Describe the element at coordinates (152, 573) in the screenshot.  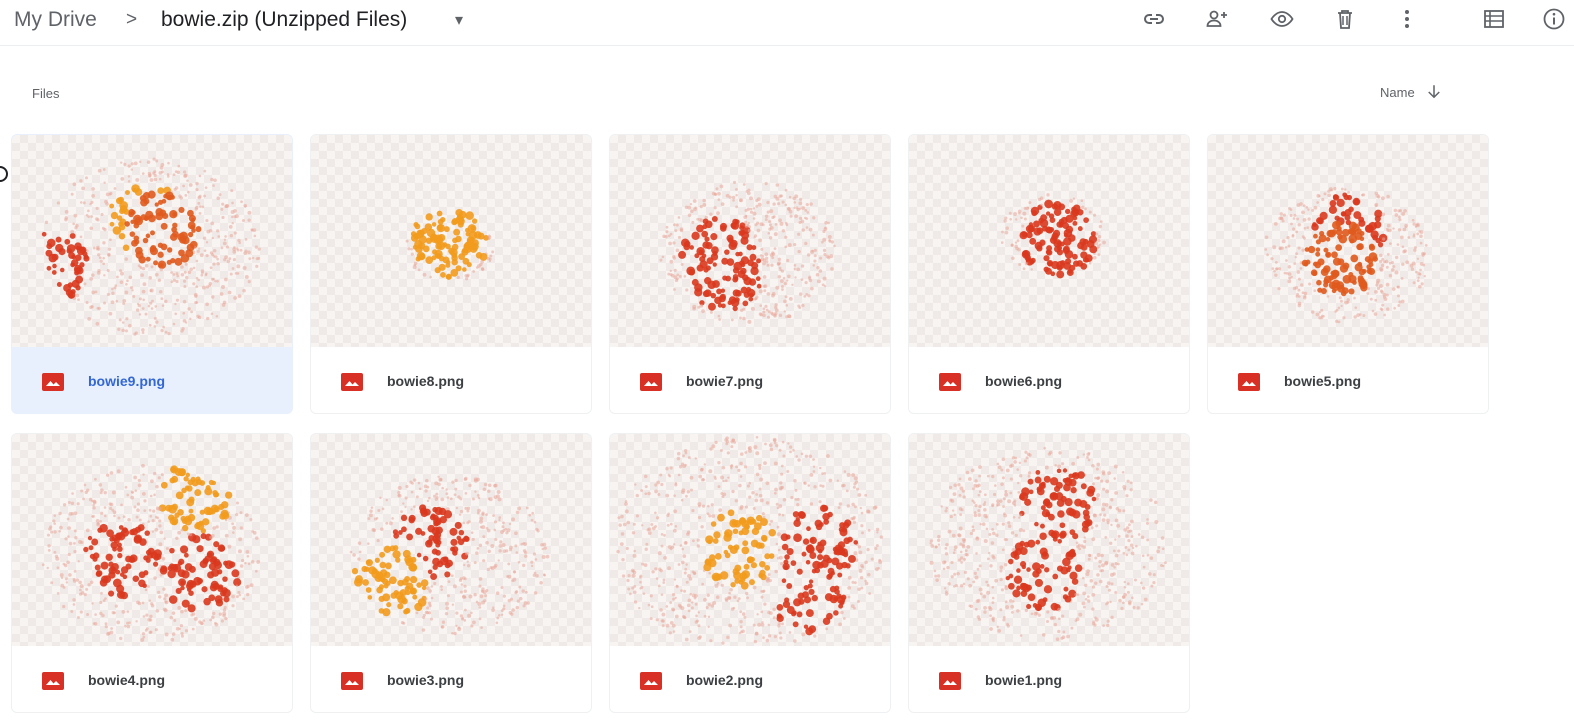
I see `file-card: bowie4.png` at that location.